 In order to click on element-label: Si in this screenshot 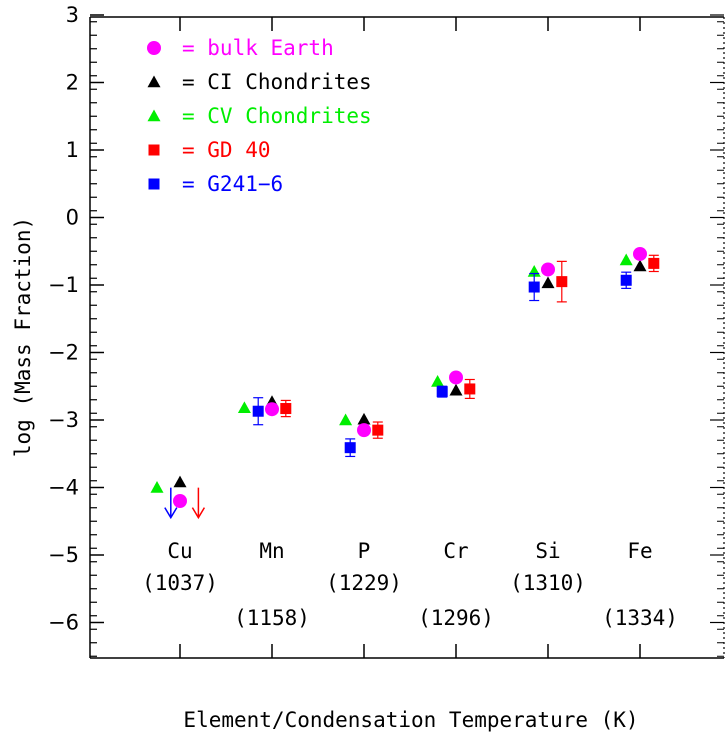, I will do `click(547, 551)`.